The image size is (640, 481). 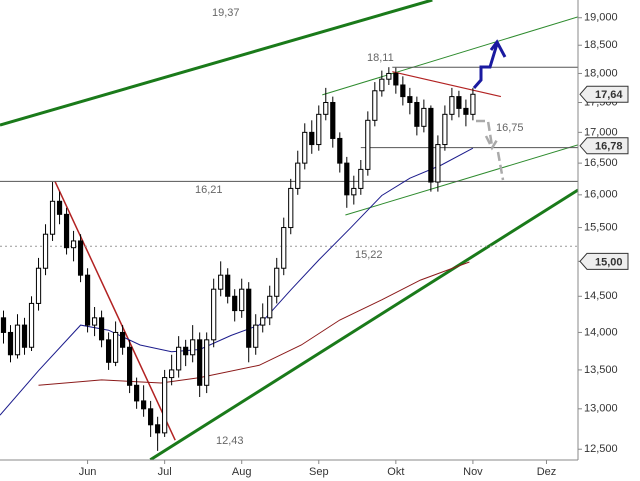 I want to click on x-tick-label: Jul, so click(x=165, y=472).